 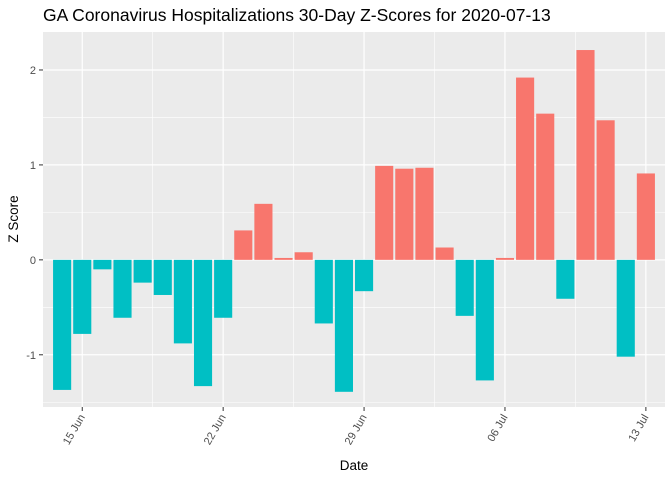 What do you see at coordinates (354, 465) in the screenshot?
I see `x-axis-title: Date` at bounding box center [354, 465].